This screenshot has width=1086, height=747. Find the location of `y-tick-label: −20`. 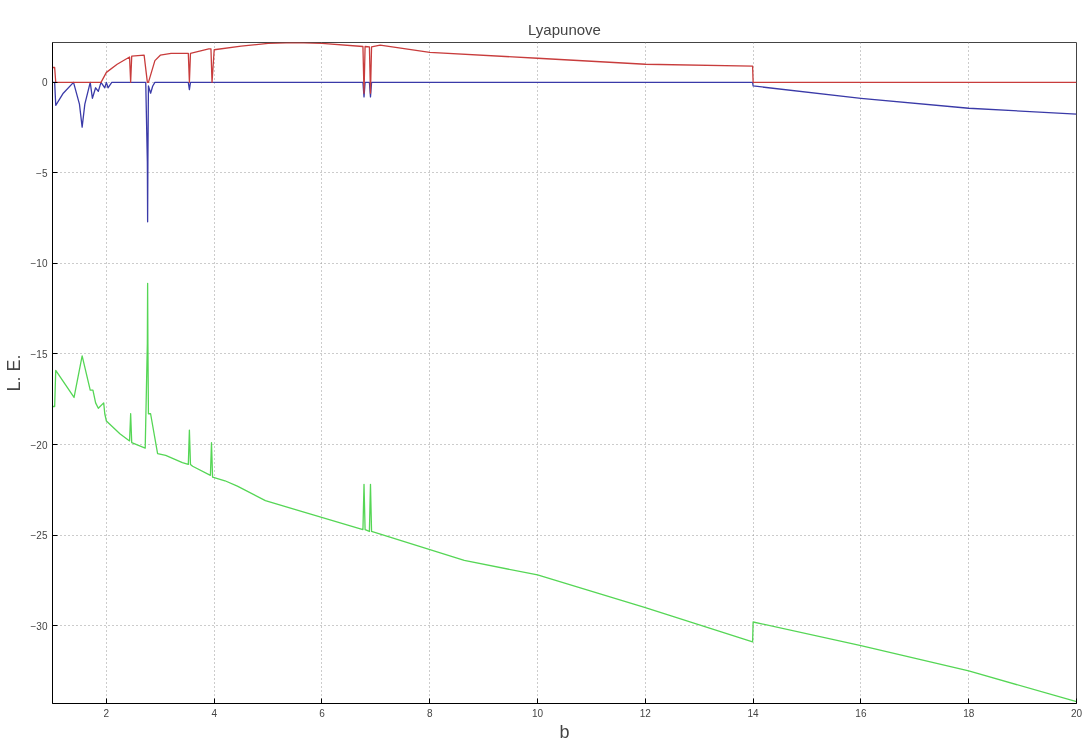

y-tick-label: −20 is located at coordinates (39, 445).